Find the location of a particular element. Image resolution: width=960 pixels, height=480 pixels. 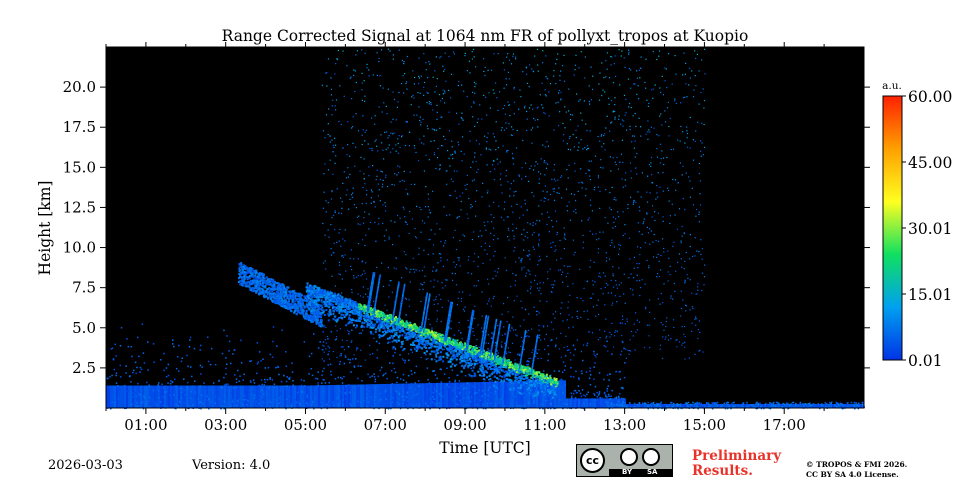

y-tick-label: 17.5 is located at coordinates (79, 127).